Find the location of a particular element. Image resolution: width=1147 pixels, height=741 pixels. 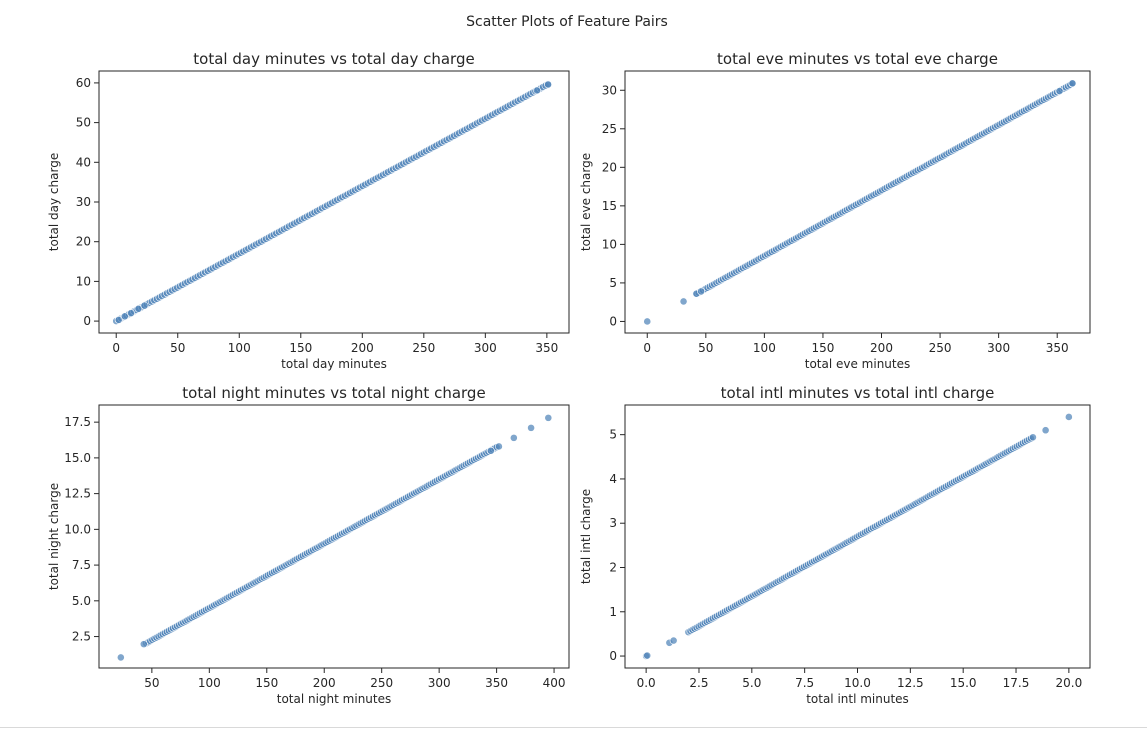

y-tick-label: 4 is located at coordinates (613, 479).